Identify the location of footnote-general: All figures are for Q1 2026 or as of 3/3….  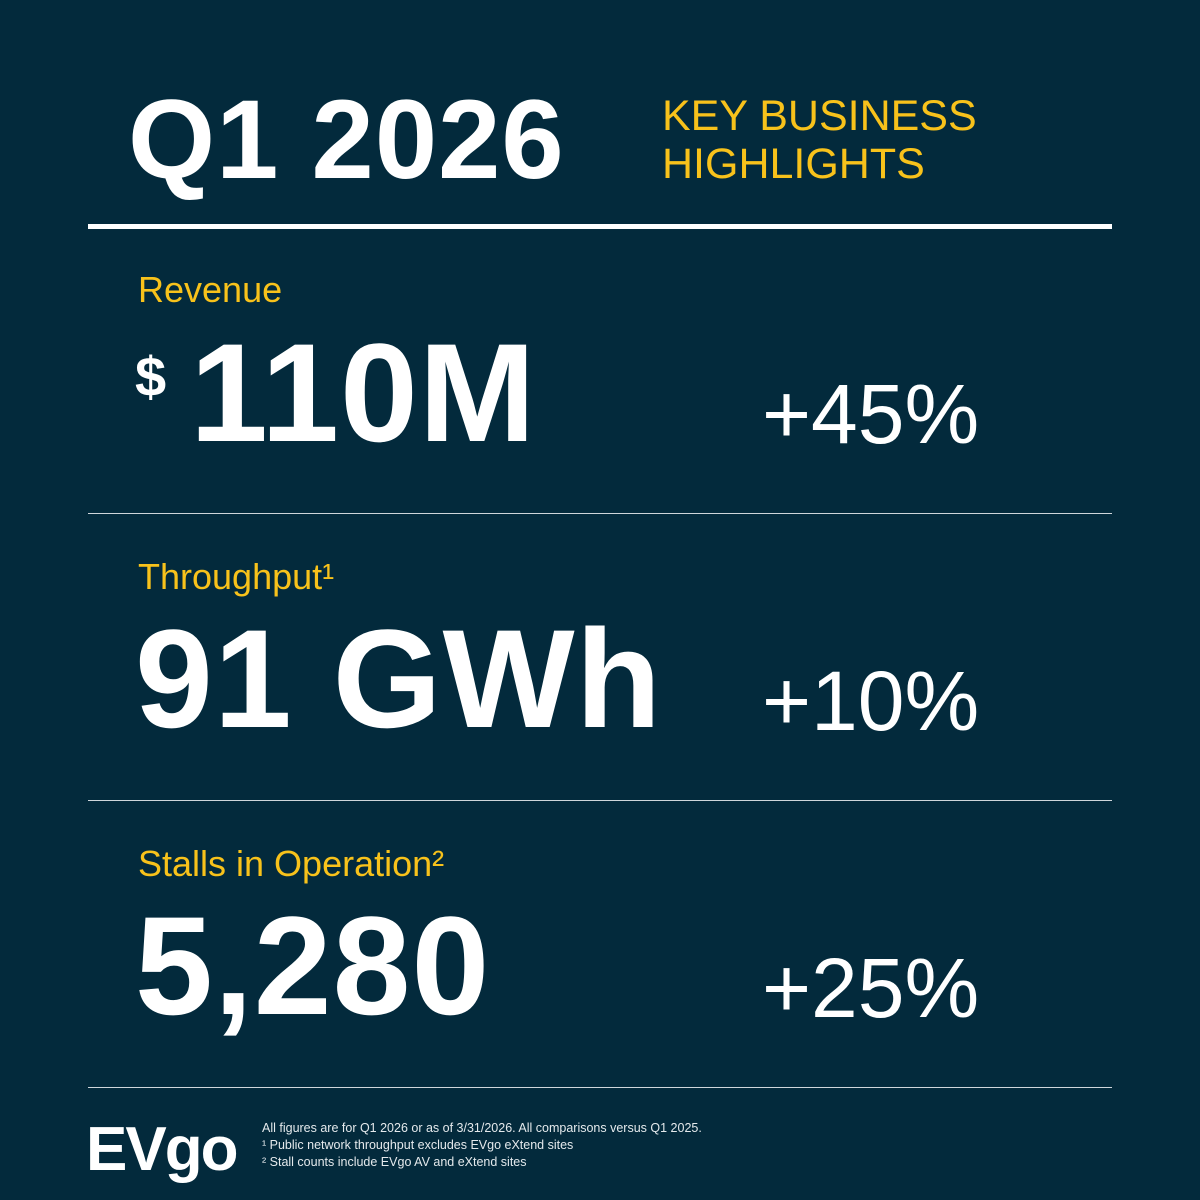
(482, 1128).